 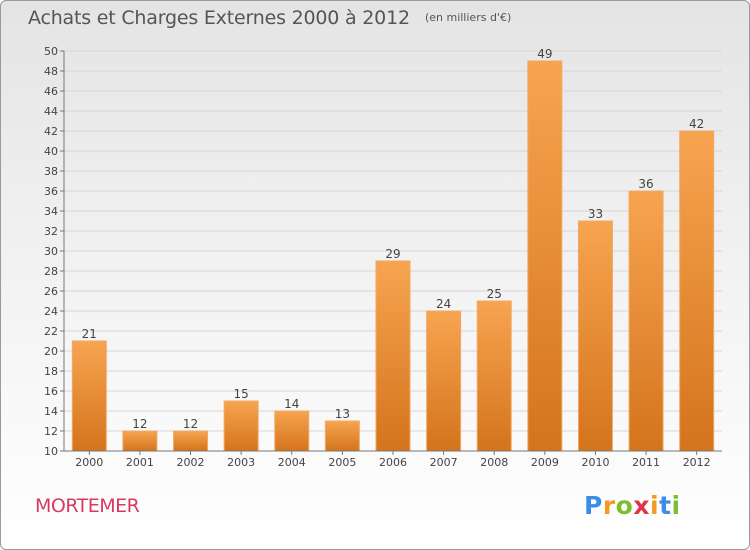 What do you see at coordinates (646, 321) in the screenshot?
I see `bar-2011` at bounding box center [646, 321].